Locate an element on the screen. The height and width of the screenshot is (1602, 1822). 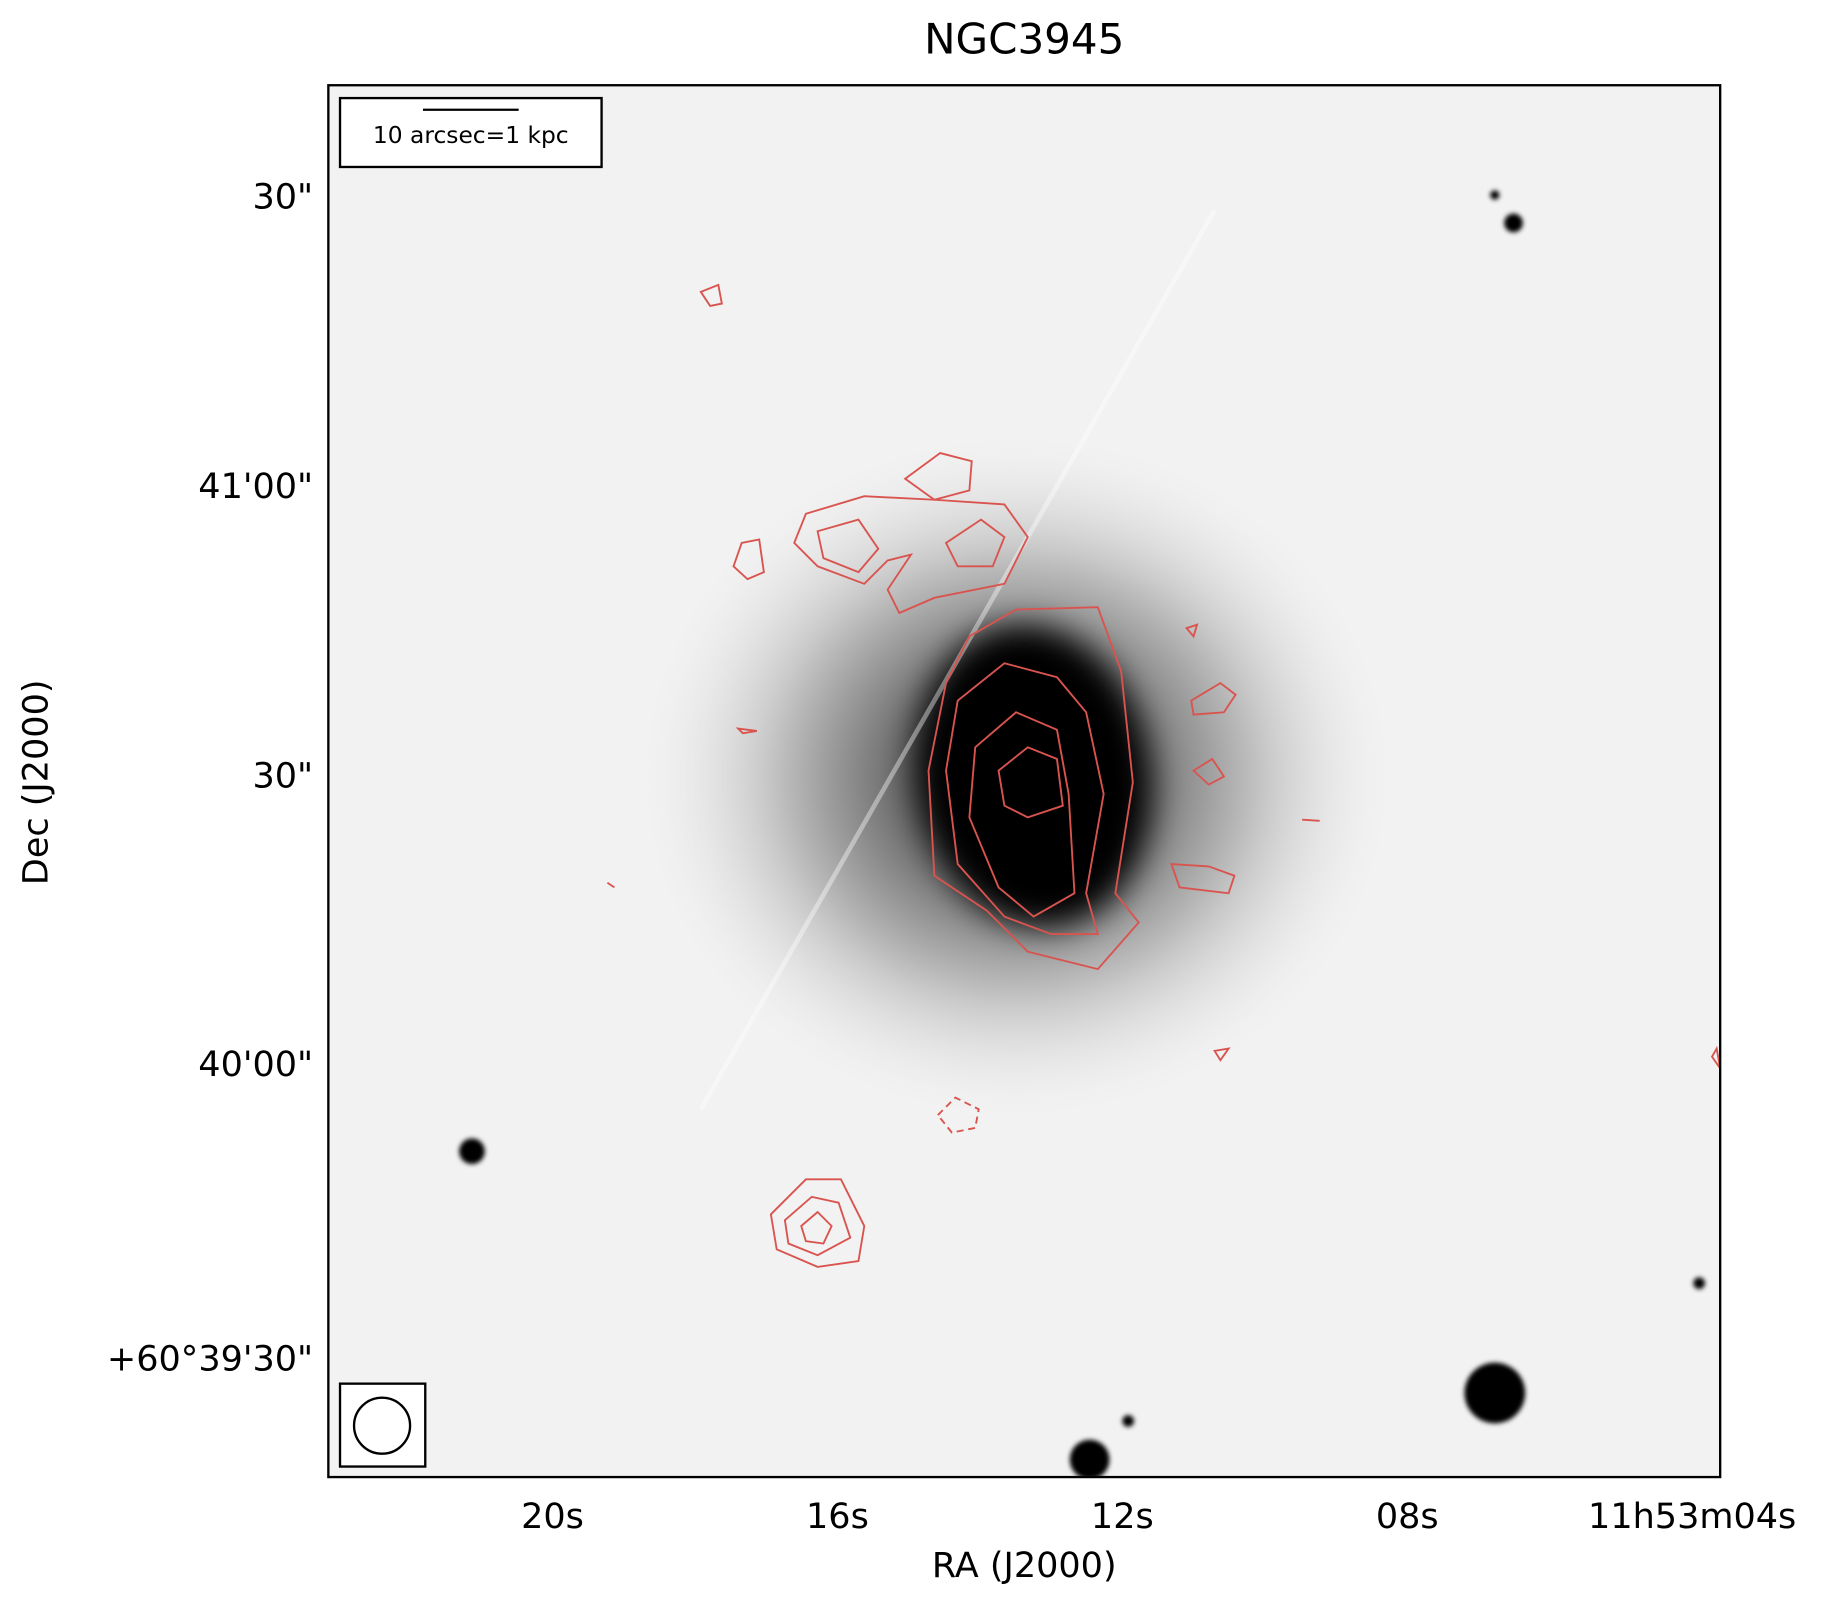
y-axis-label: Dec (J2000) is located at coordinates (36, 782).